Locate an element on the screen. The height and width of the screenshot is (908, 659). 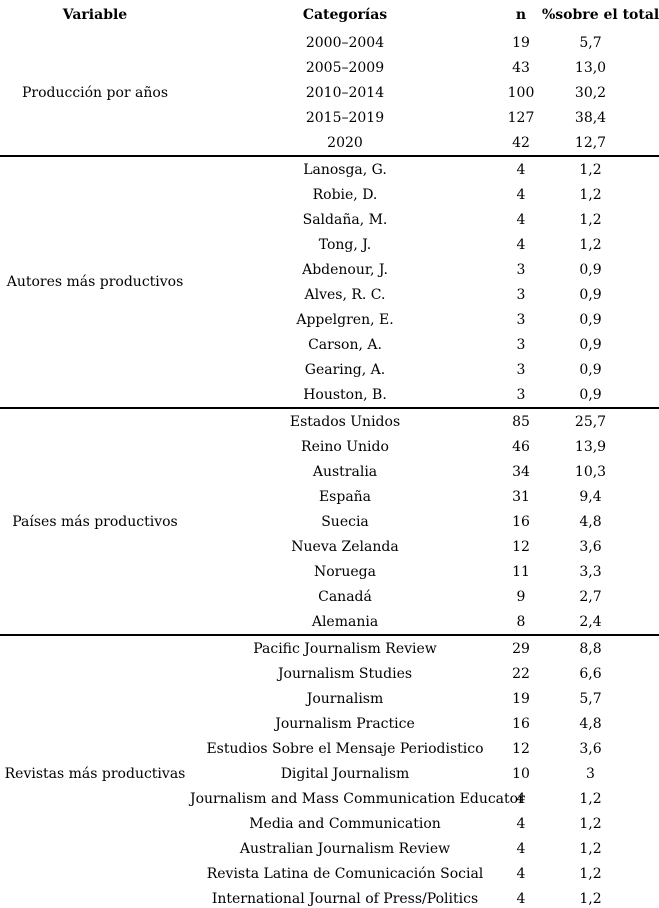
category-cell: Robie, D. is located at coordinates (345, 194).